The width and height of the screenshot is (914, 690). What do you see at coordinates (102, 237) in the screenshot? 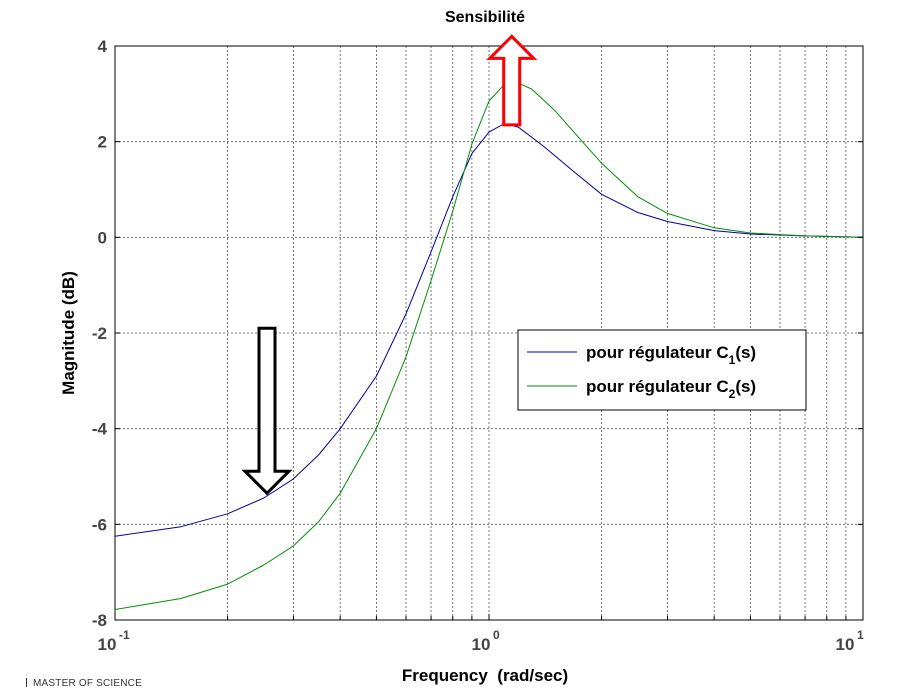
I see `y-tick-label: 0` at bounding box center [102, 237].